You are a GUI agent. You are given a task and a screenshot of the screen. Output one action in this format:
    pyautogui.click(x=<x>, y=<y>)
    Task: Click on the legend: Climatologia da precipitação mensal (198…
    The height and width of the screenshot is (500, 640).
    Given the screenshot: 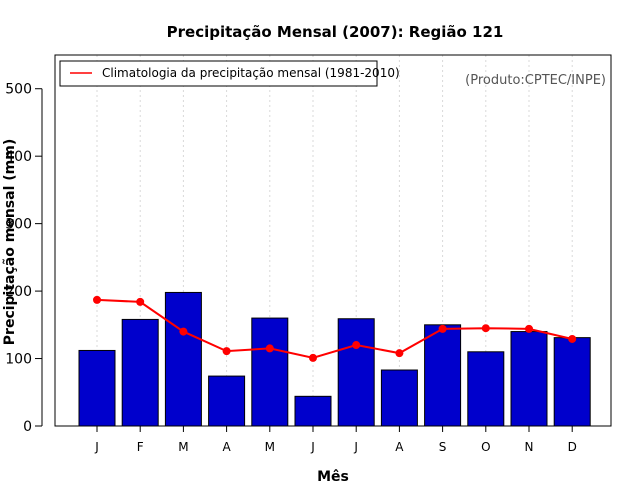 What is the action you would take?
    pyautogui.click(x=229, y=73)
    